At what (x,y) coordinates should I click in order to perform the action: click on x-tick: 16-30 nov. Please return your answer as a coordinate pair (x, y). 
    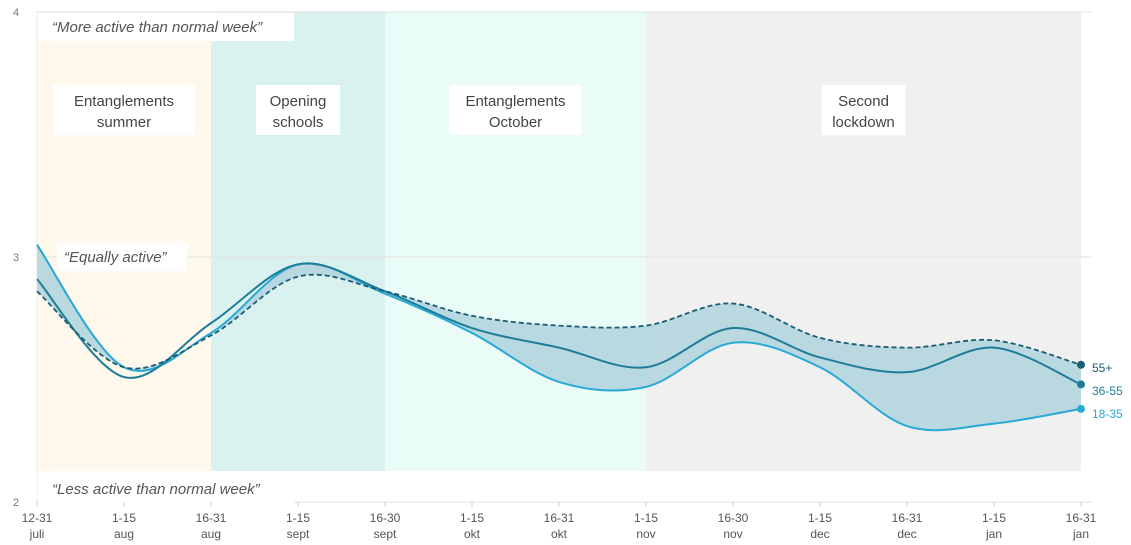
    Looking at the image, I should click on (733, 521).